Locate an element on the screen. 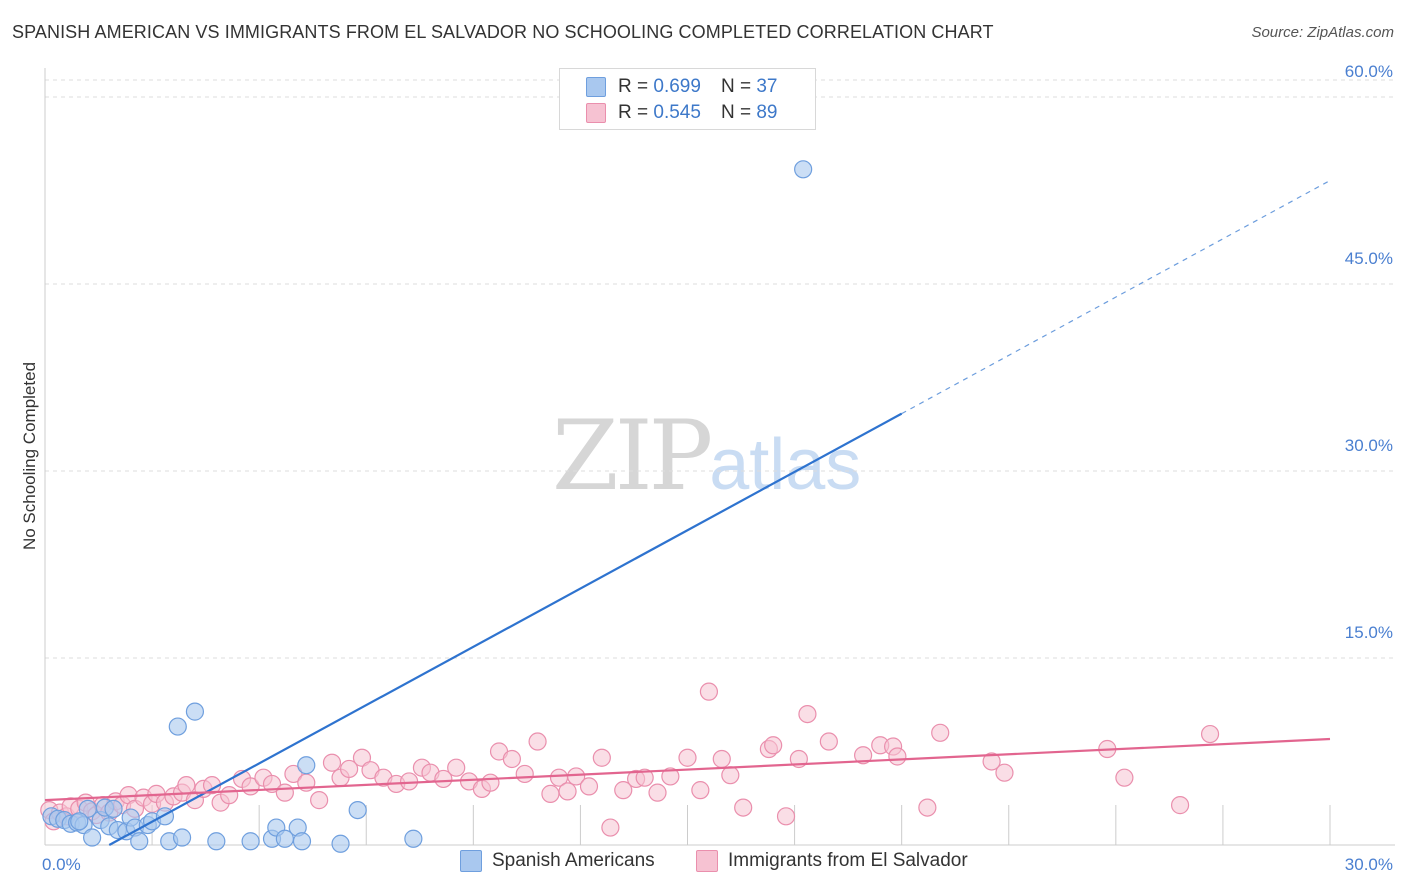 This screenshot has width=1406, height=892. salvador-points is located at coordinates (630, 759).